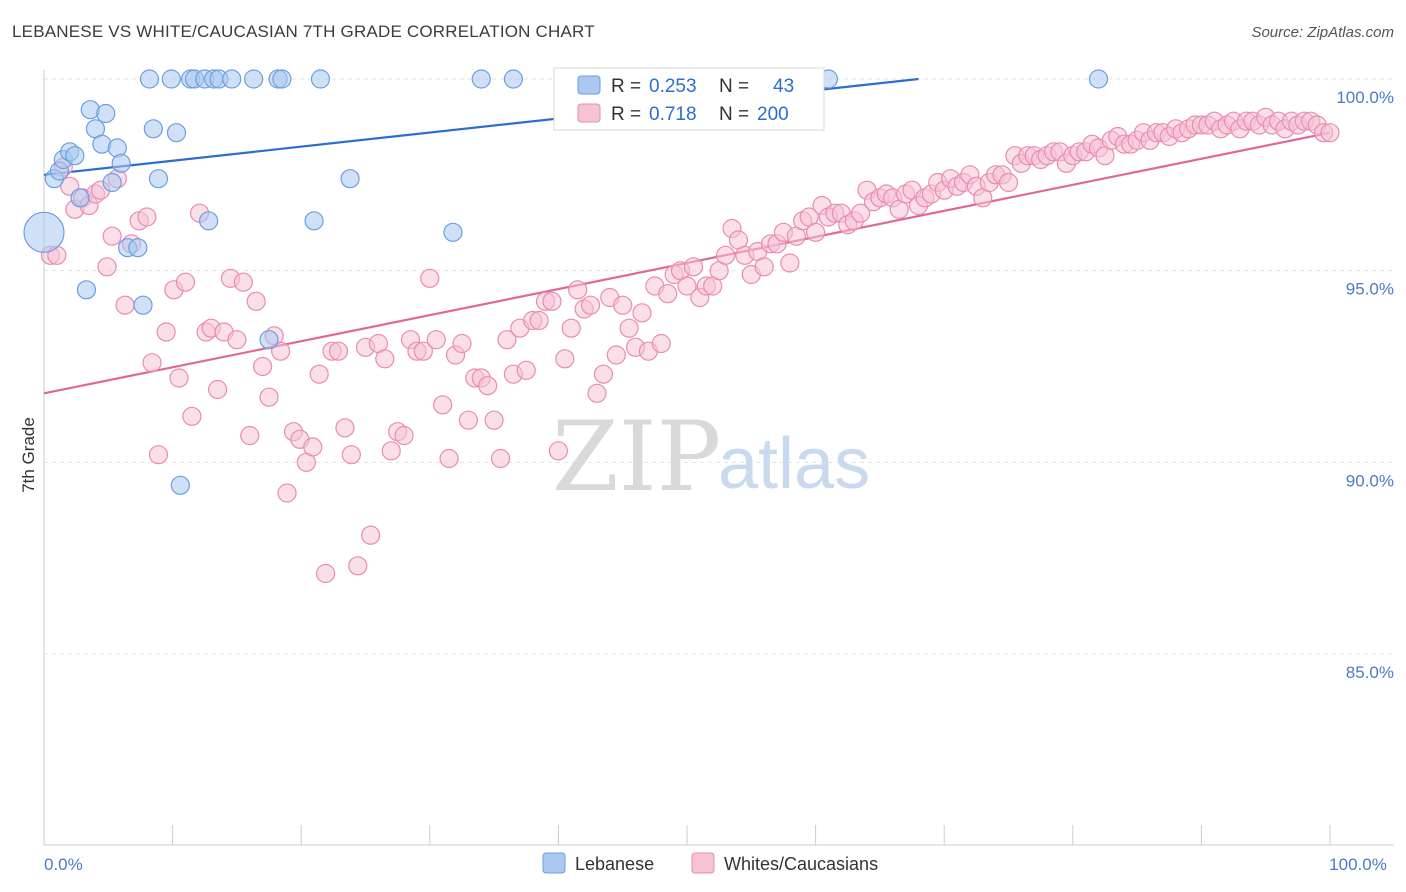  I want to click on lebanese-n-value: 43, so click(783, 86).